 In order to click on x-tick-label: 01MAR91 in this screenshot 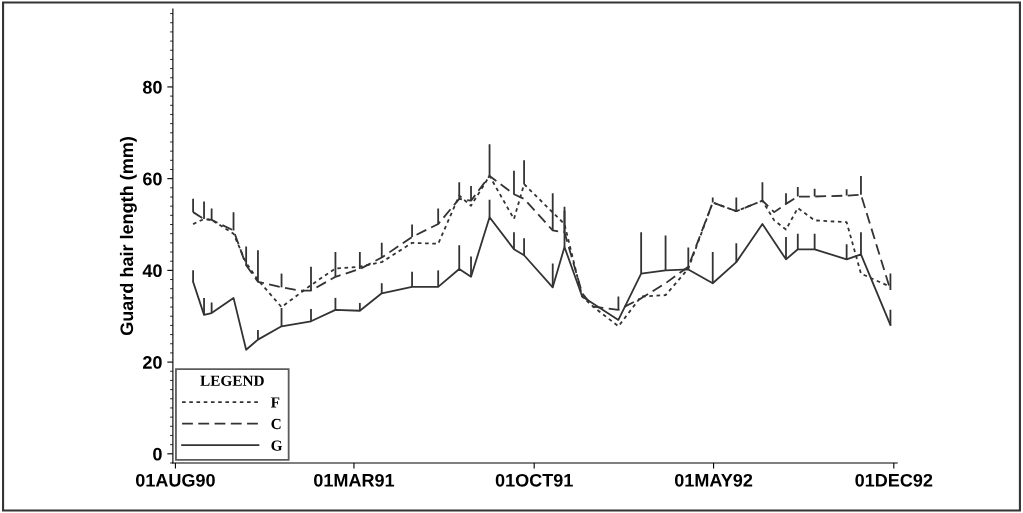, I will do `click(354, 480)`.